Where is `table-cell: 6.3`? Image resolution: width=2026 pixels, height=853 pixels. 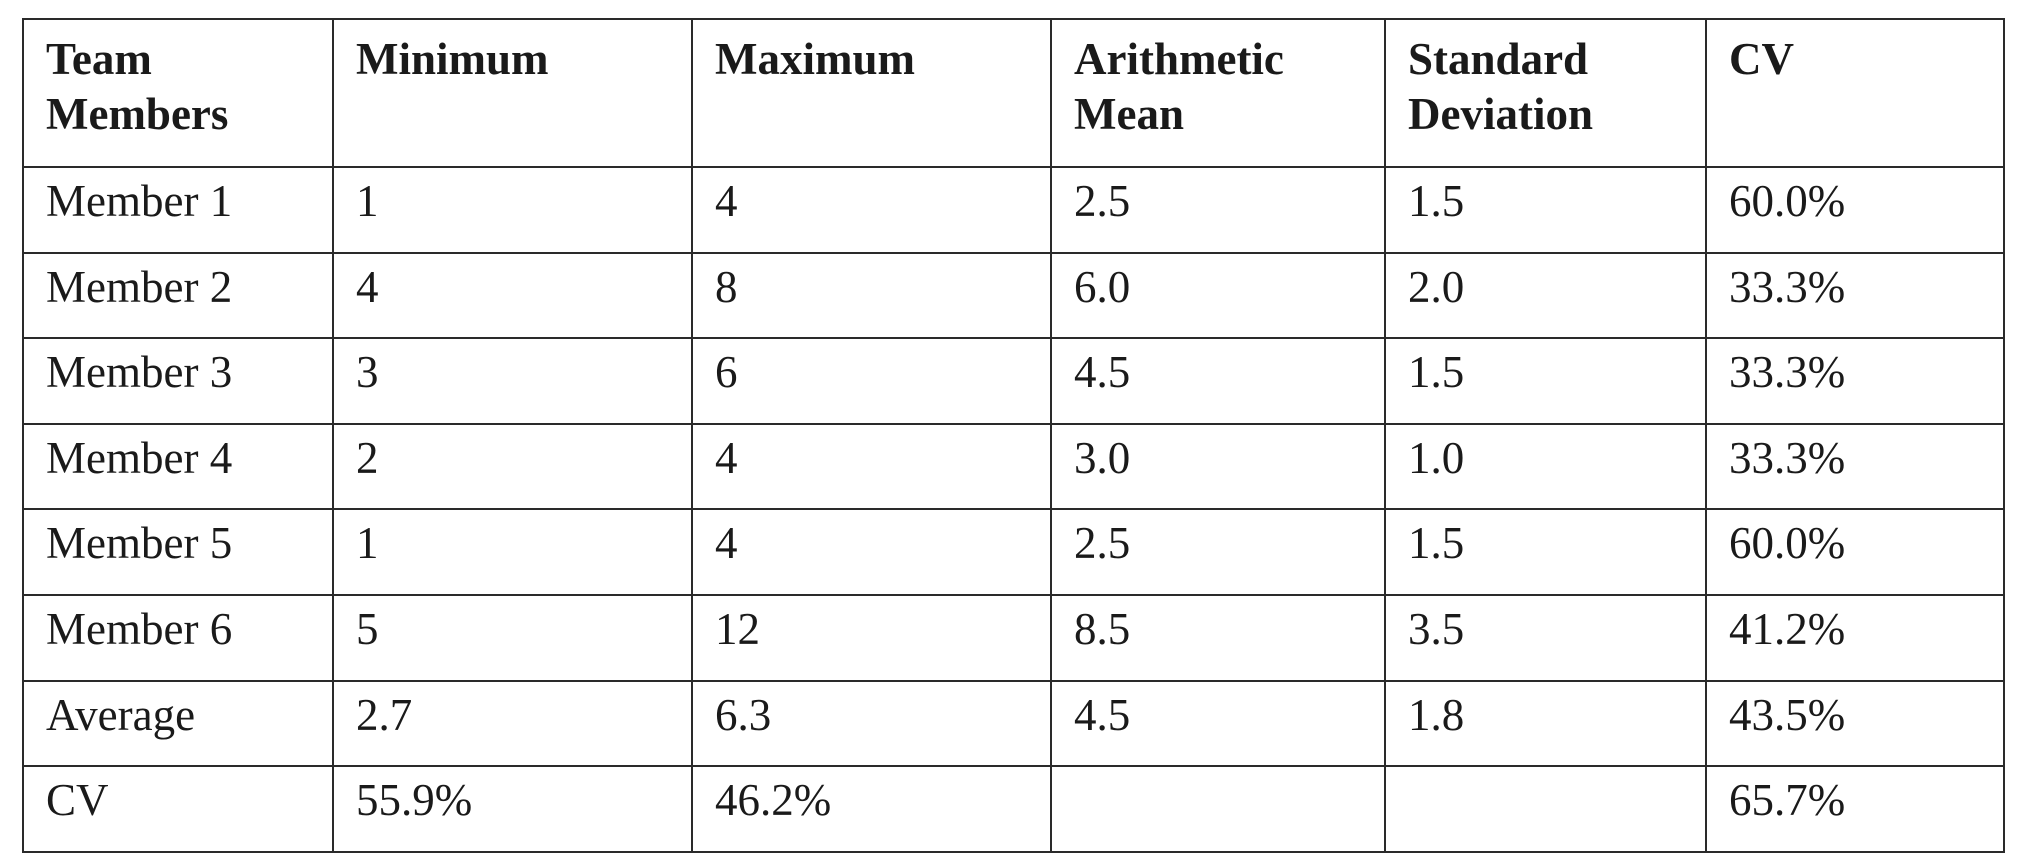
table-cell: 6.3 is located at coordinates (871, 723).